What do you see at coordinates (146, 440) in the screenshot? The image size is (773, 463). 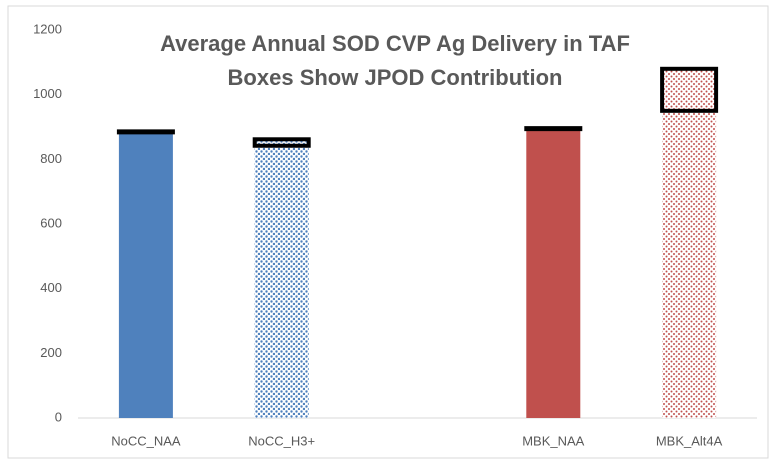 I see `x-tick-label: NoCC_NAA` at bounding box center [146, 440].